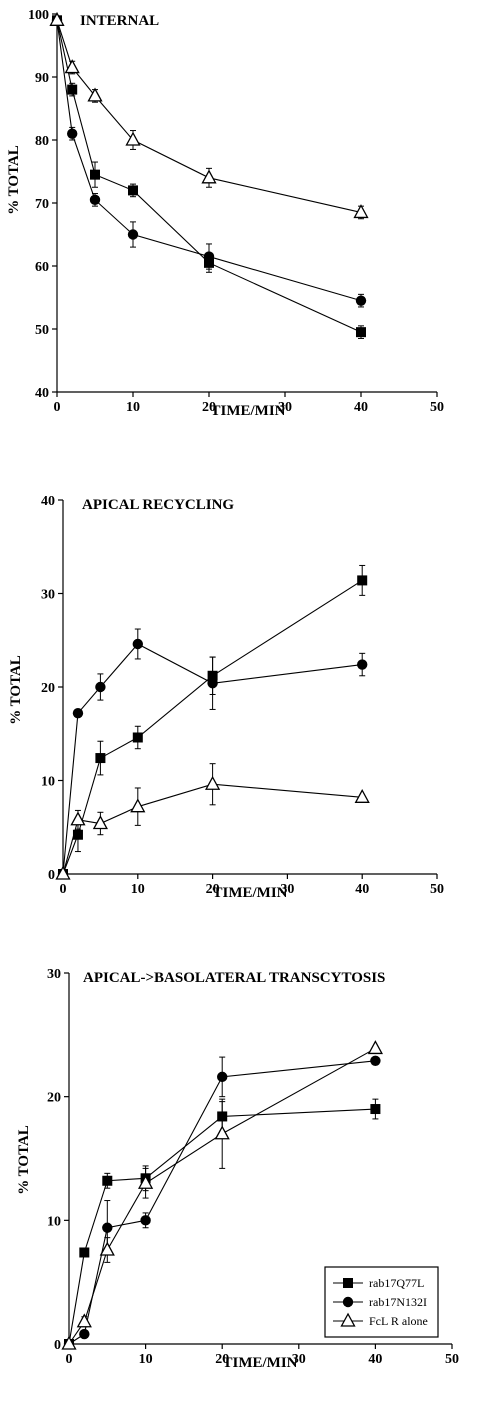 The height and width of the screenshot is (1422, 482). Describe the element at coordinates (348, 1283) in the screenshot. I see `legend-square-marker` at that location.